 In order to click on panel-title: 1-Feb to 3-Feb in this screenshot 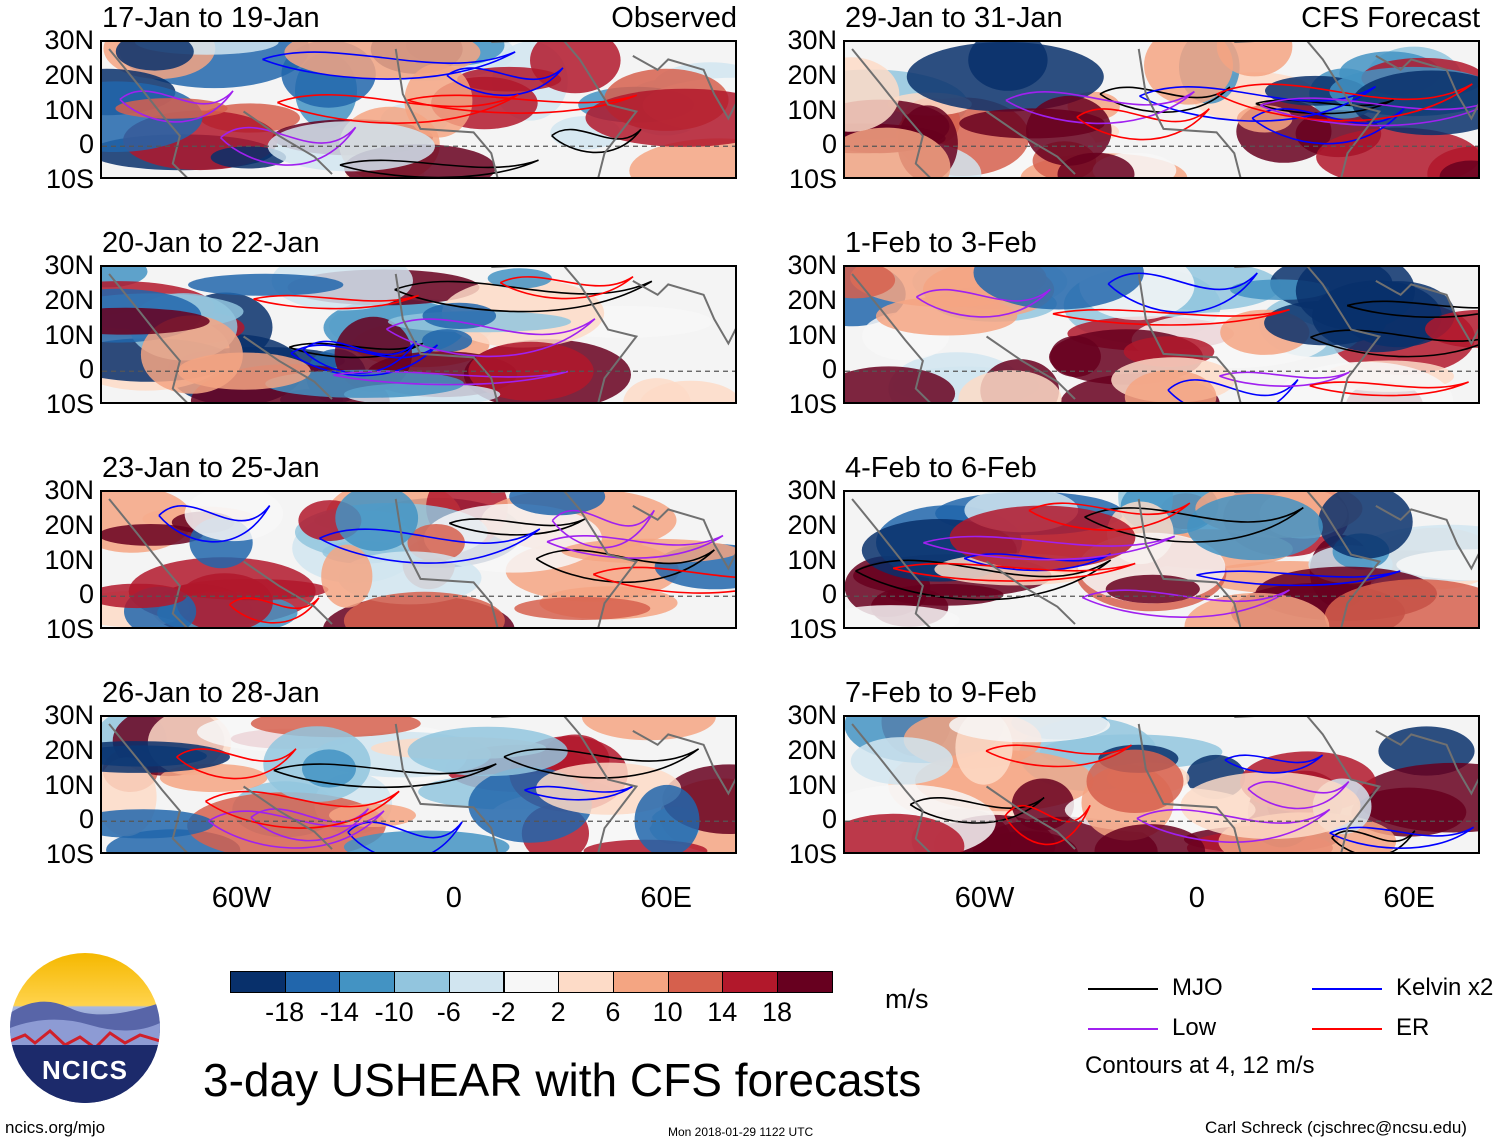, I will do `click(941, 243)`.